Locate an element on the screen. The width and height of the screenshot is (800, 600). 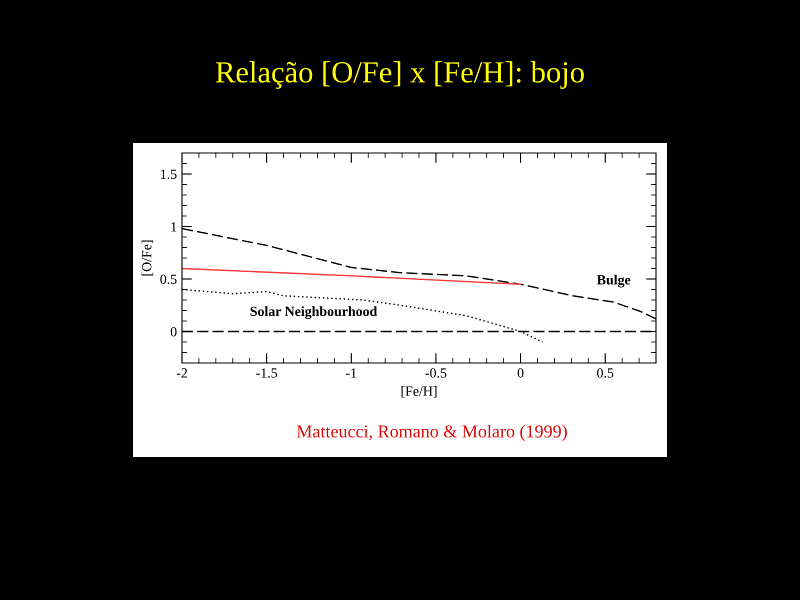
x-tick-label: -1 is located at coordinates (351, 373).